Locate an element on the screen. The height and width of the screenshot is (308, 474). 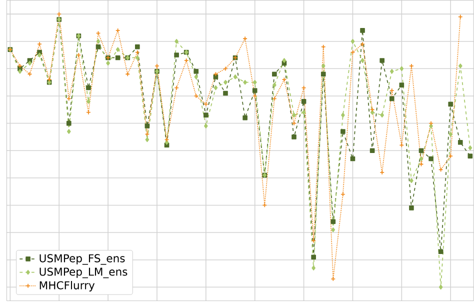
legend-label: MHCFlurry is located at coordinates (67, 286).